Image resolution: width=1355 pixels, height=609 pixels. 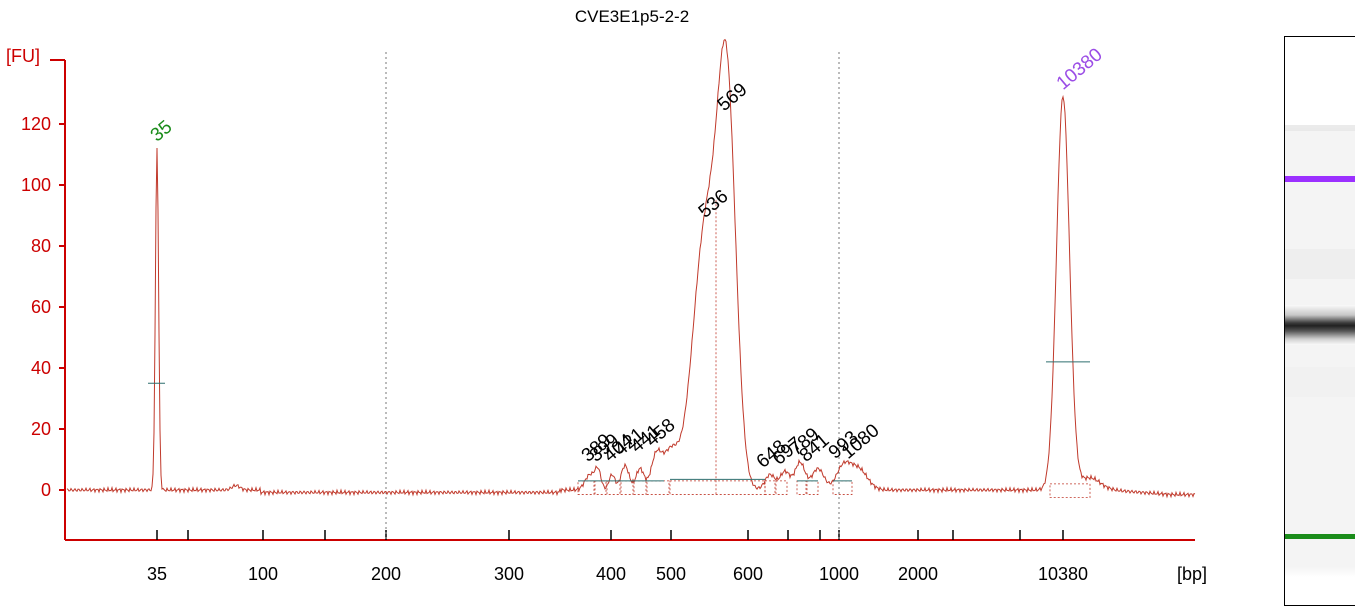 I want to click on x-tick-label: 35, so click(x=157, y=574).